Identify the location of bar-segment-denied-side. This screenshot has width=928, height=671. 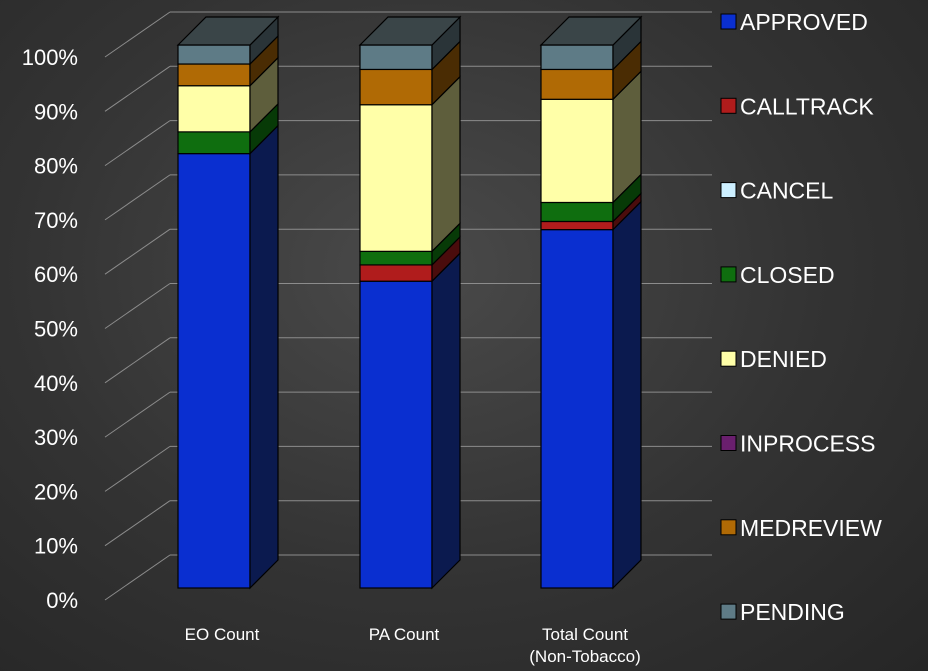
(446, 164).